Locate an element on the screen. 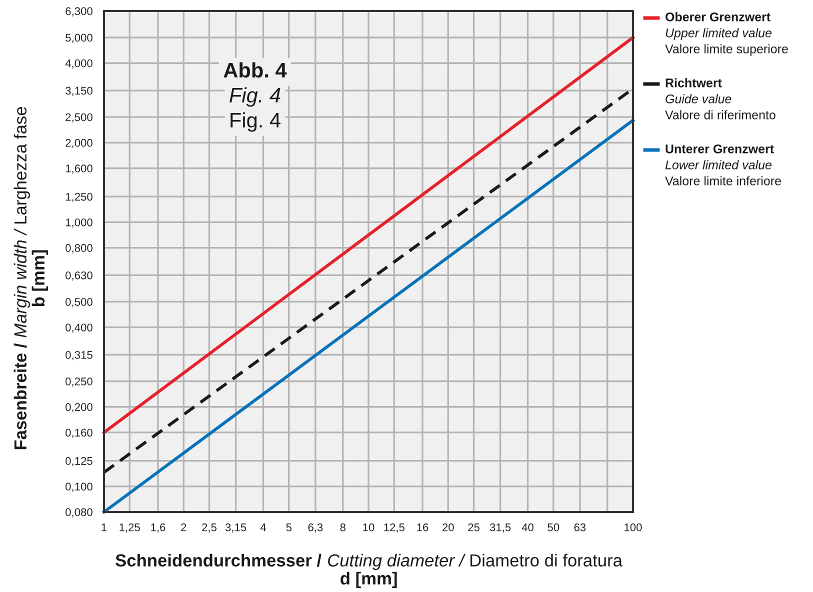 The height and width of the screenshot is (592, 813). x-tick-label: 2,5 is located at coordinates (209, 528).